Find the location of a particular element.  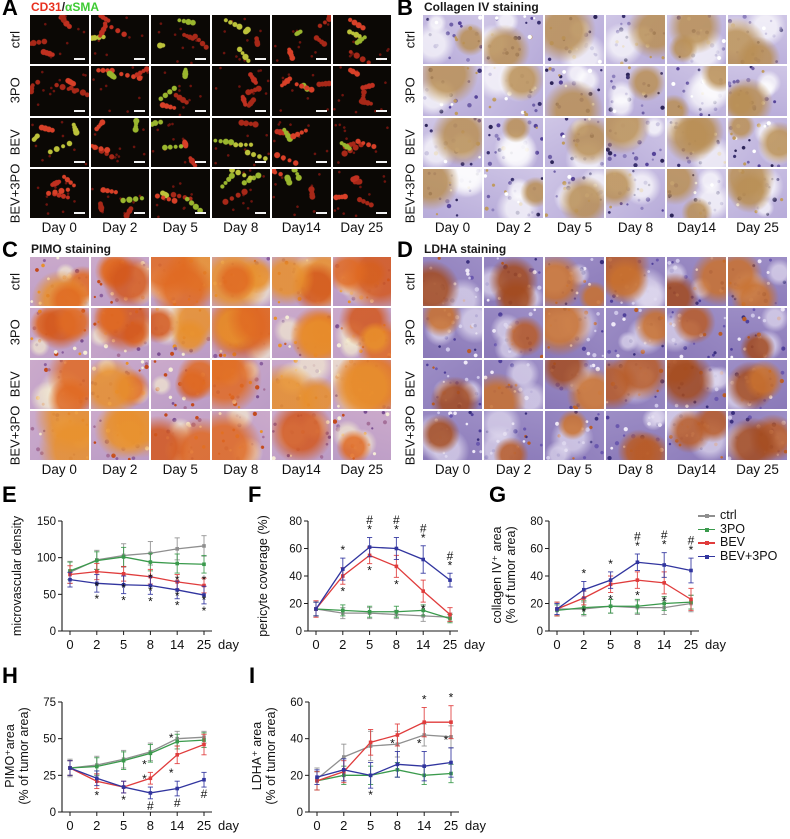

y-tick-label: 80 is located at coordinates (295, 522).